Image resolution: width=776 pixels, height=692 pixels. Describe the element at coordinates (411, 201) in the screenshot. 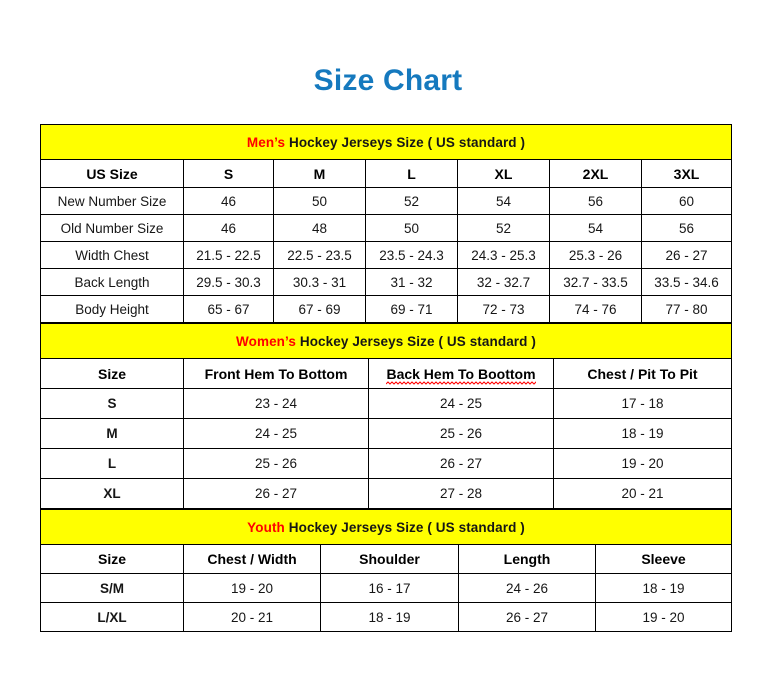

I see `mens-cell-0-2: 52` at that location.